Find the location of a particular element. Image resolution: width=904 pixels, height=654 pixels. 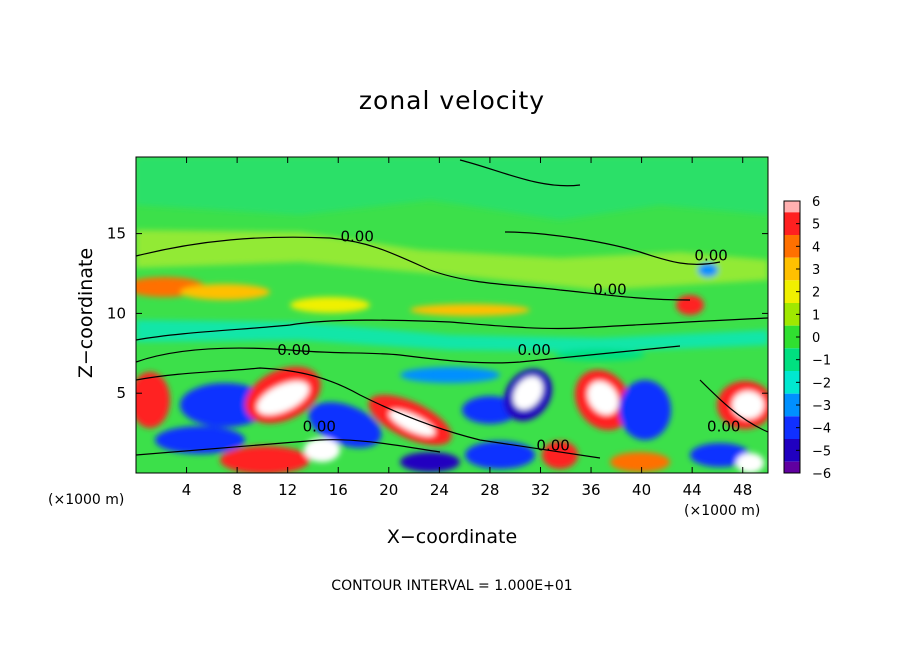

colorbar-tick-label: −4 is located at coordinates (821, 429).